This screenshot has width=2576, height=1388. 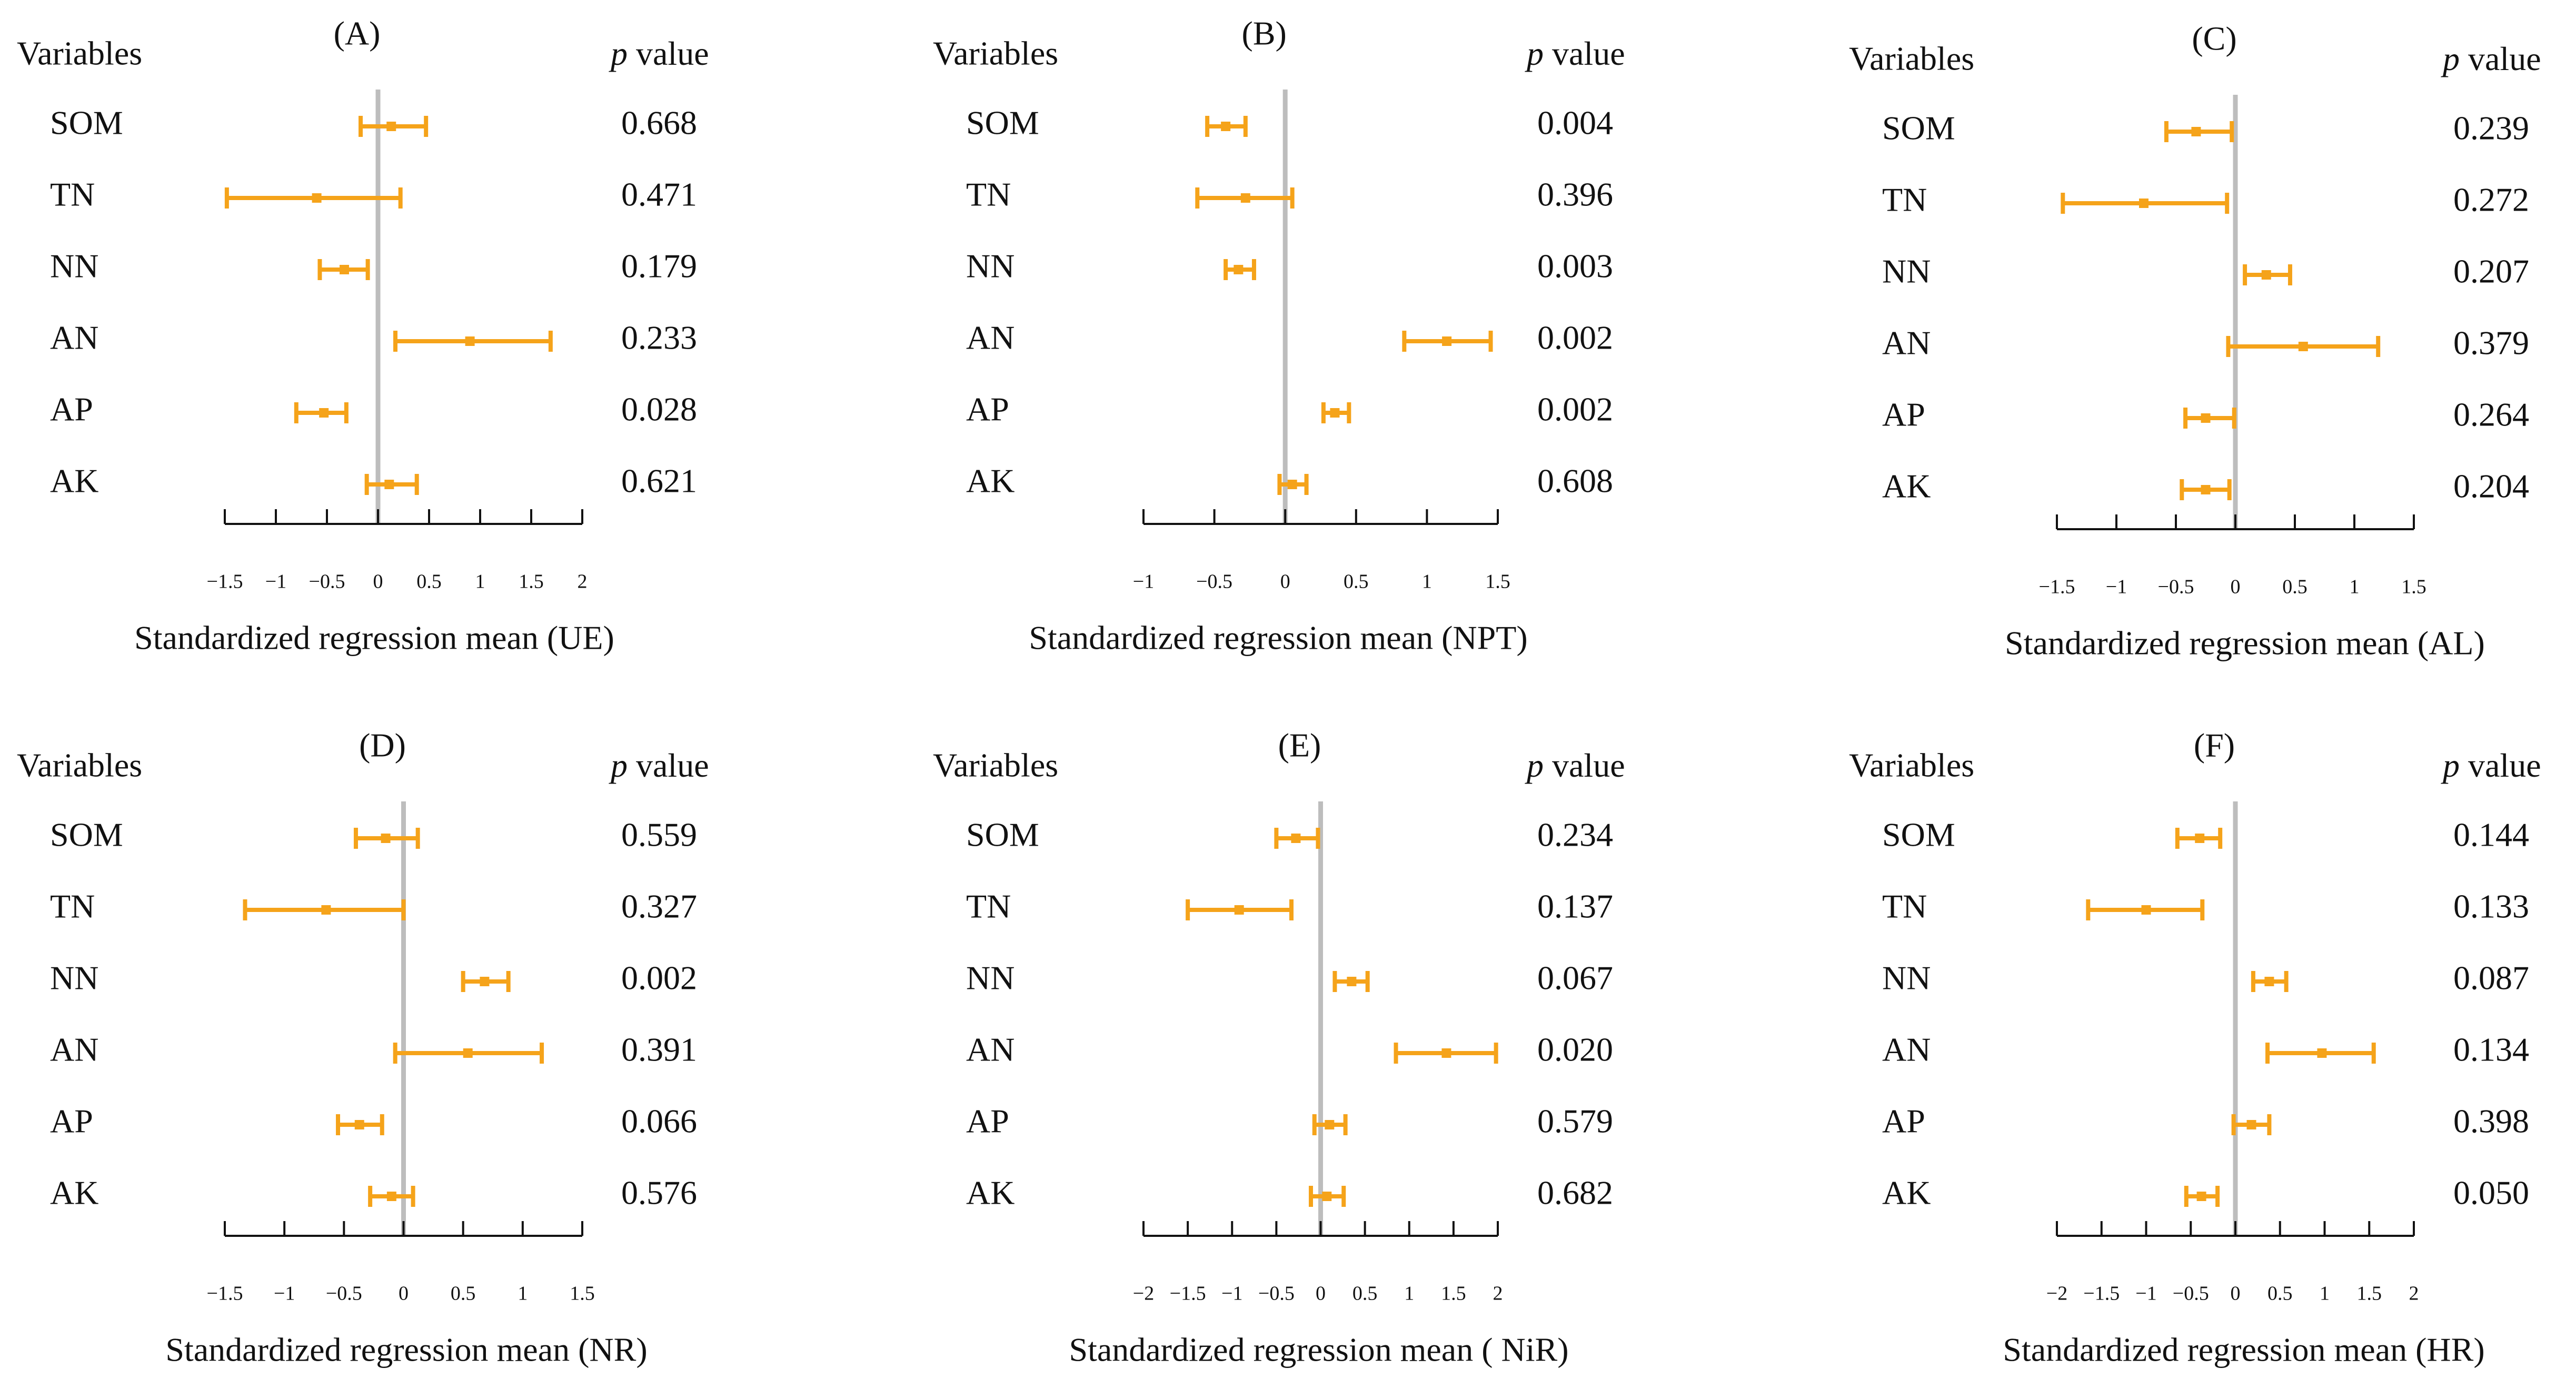 What do you see at coordinates (659, 1193) in the screenshot?
I see `p-value: 0.576` at bounding box center [659, 1193].